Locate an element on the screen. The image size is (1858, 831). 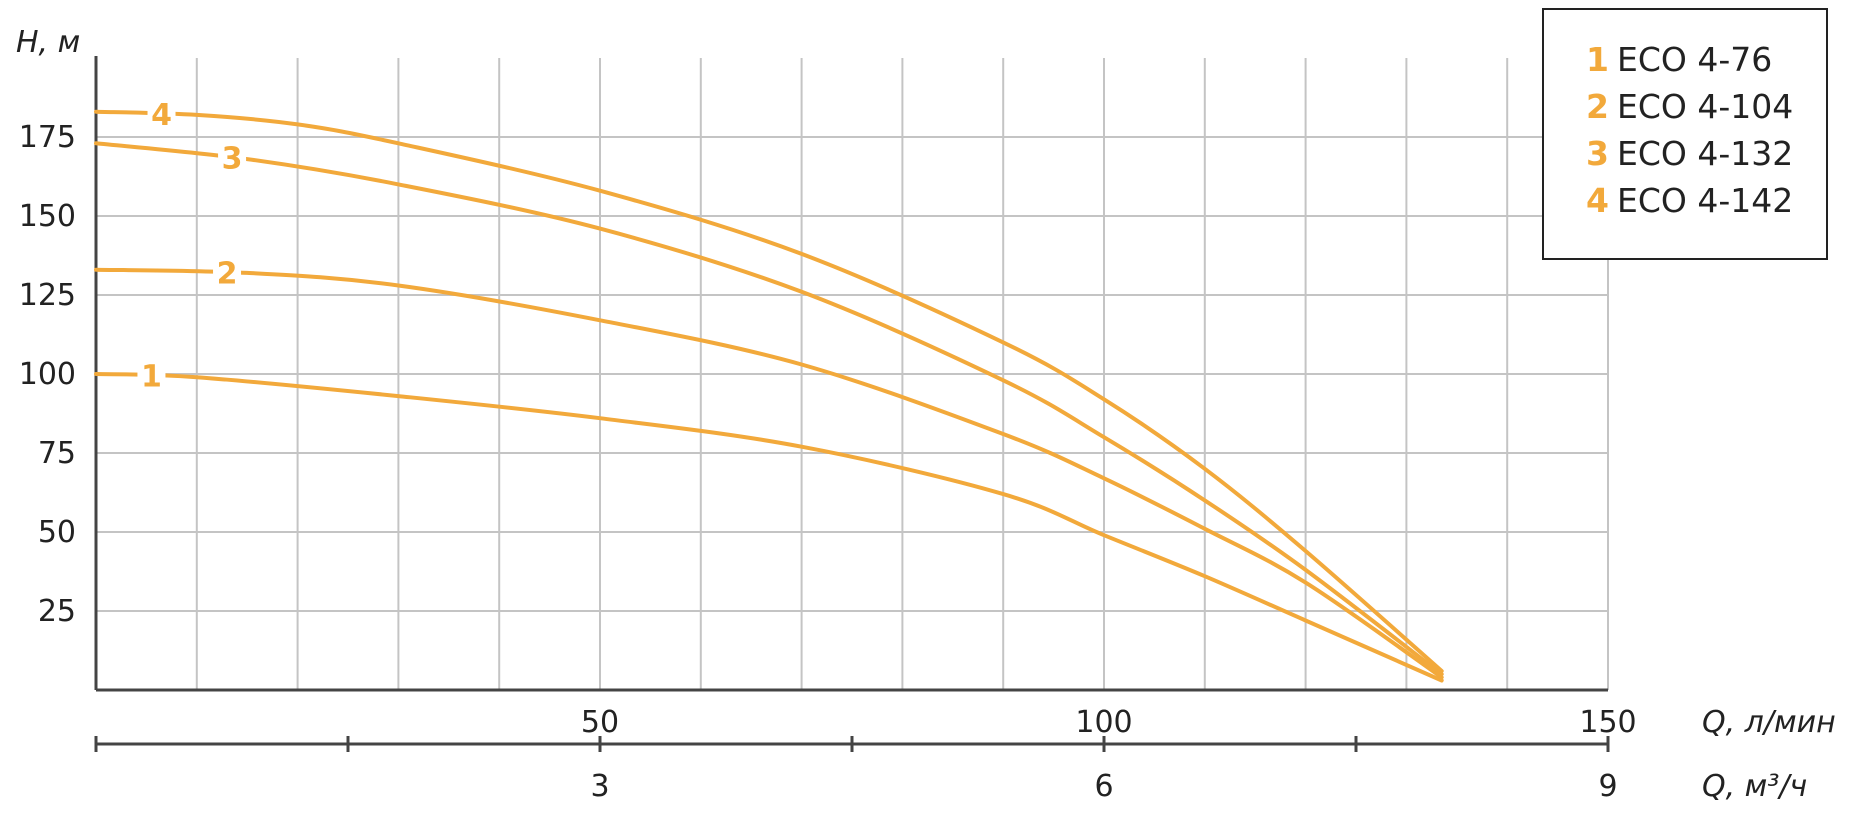
legend-label: ECO 4-142 is located at coordinates (1705, 200).